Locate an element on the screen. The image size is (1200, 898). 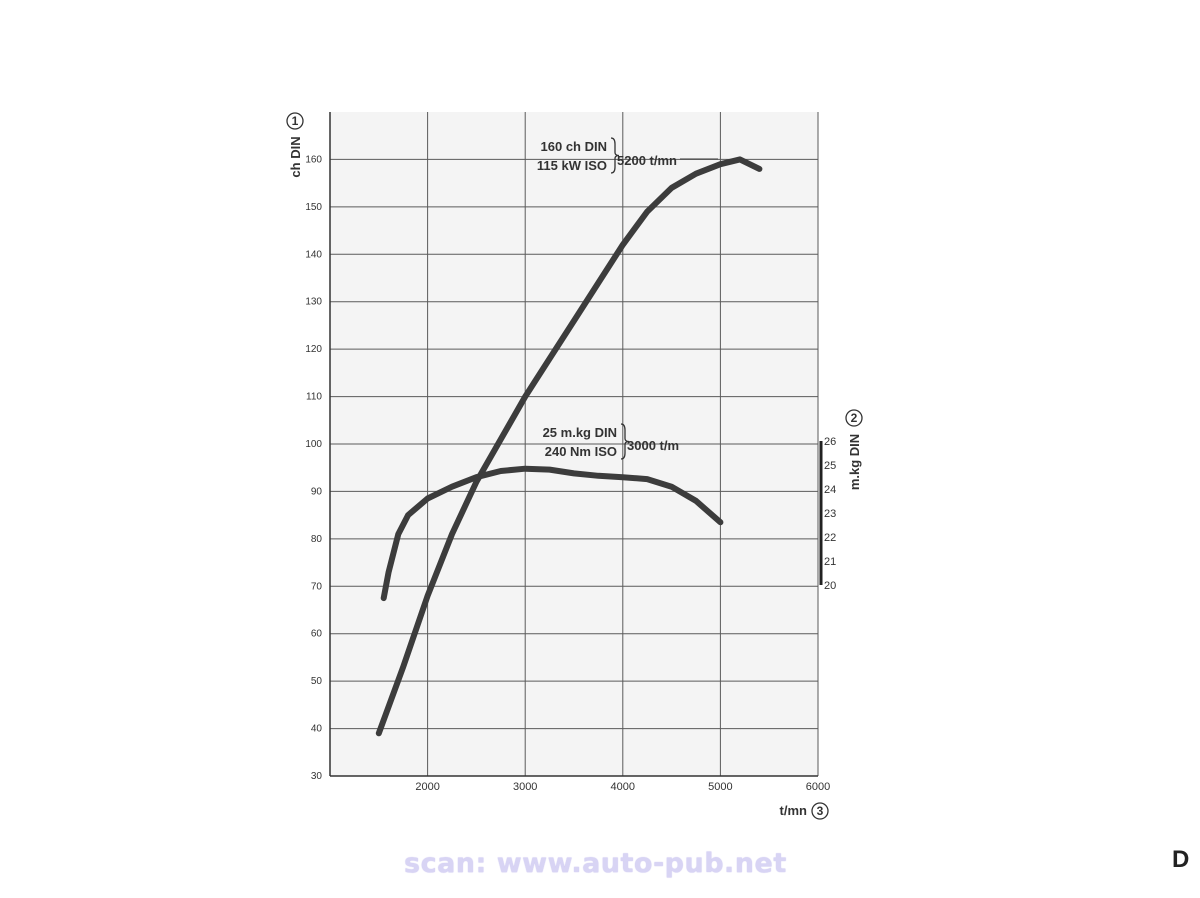
y-left-tick-110: 110 is located at coordinates (314, 397).